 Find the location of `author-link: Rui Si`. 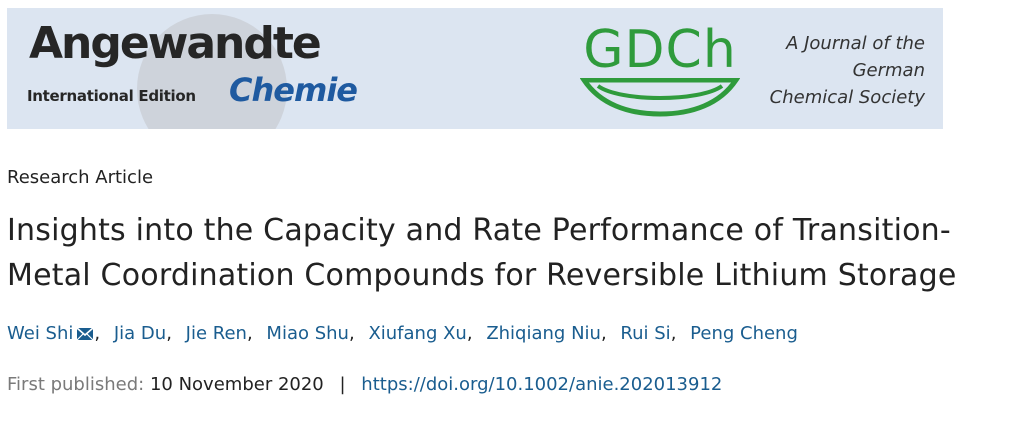

author-link: Rui Si is located at coordinates (645, 333).